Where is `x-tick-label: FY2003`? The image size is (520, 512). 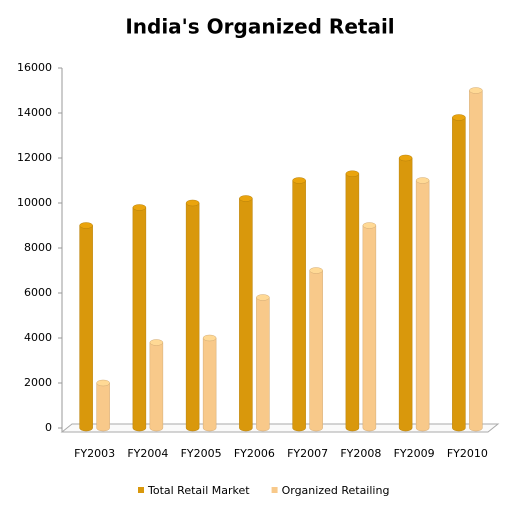 x-tick-label: FY2003 is located at coordinates (94, 453).